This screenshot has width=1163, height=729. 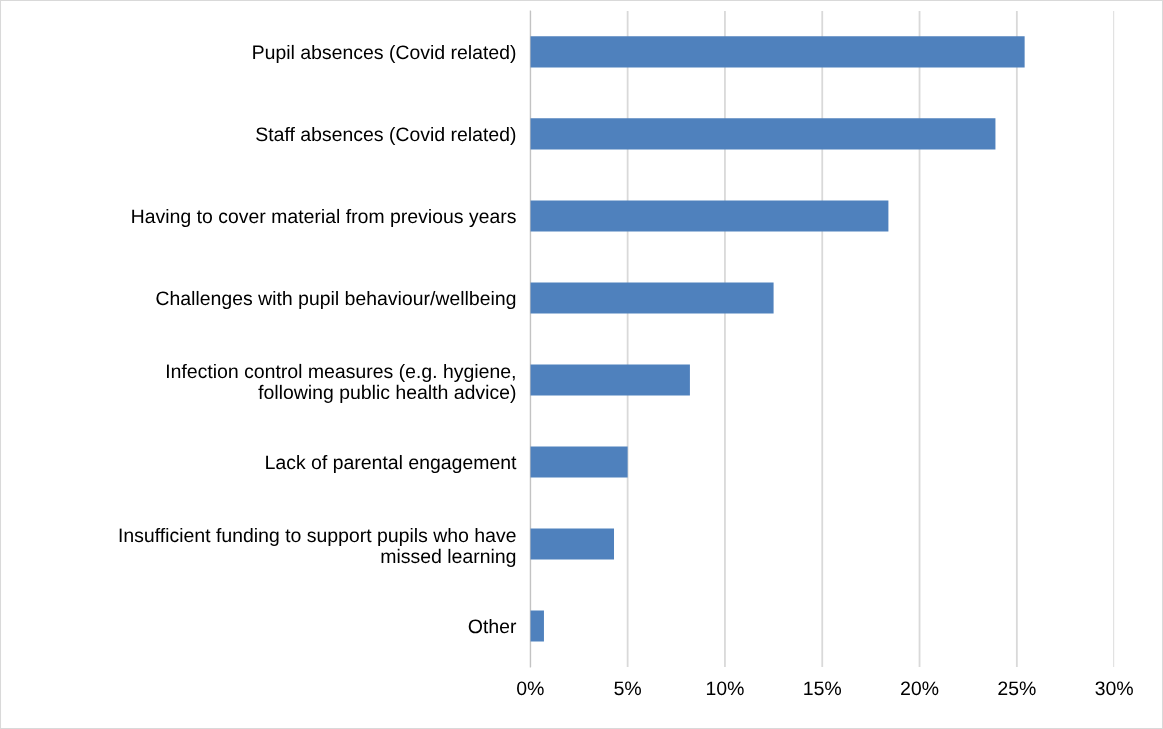 I want to click on y-tick-label: Challenges with pupil behaviour/wellbeing, so click(x=336, y=300).